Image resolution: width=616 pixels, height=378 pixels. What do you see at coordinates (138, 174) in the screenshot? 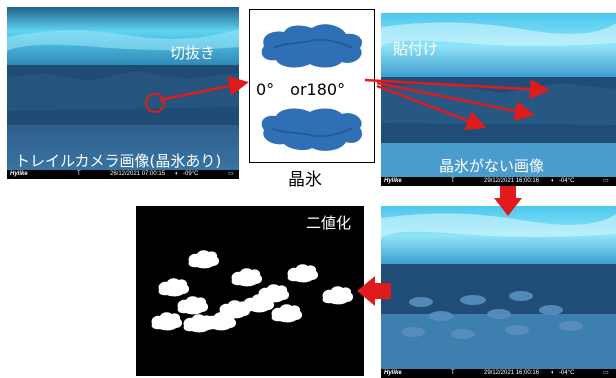
I see `camera-datetime: 26/12/2021 07:00:15` at bounding box center [138, 174].